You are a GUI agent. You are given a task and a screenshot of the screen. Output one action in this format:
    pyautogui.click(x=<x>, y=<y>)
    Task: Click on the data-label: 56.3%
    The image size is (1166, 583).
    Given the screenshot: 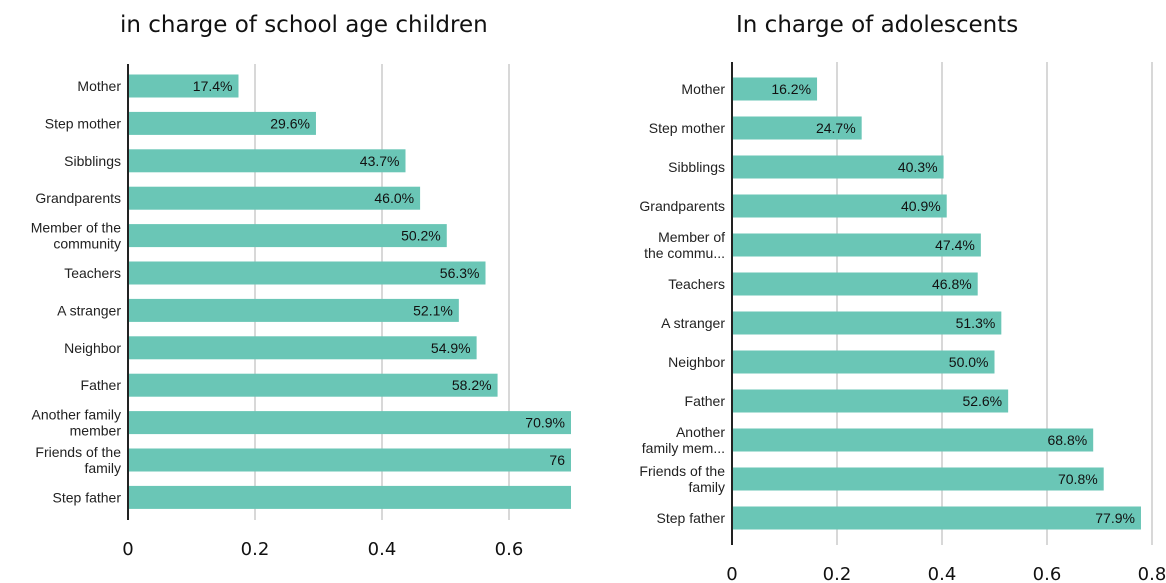 What is the action you would take?
    pyautogui.click(x=460, y=273)
    